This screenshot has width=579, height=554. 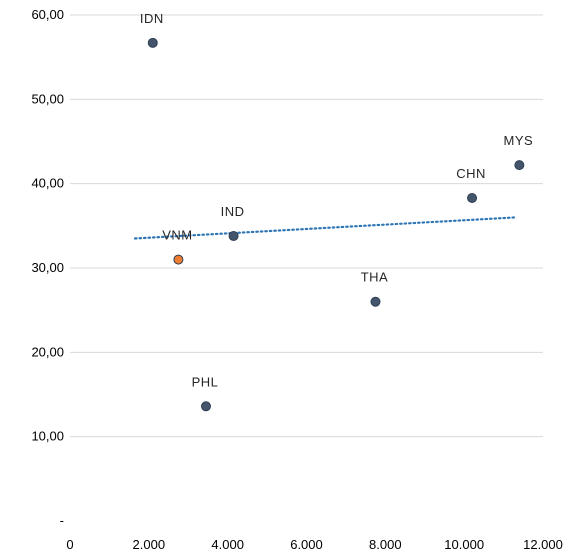 What do you see at coordinates (519, 140) in the screenshot?
I see `data-label-mys: MYS` at bounding box center [519, 140].